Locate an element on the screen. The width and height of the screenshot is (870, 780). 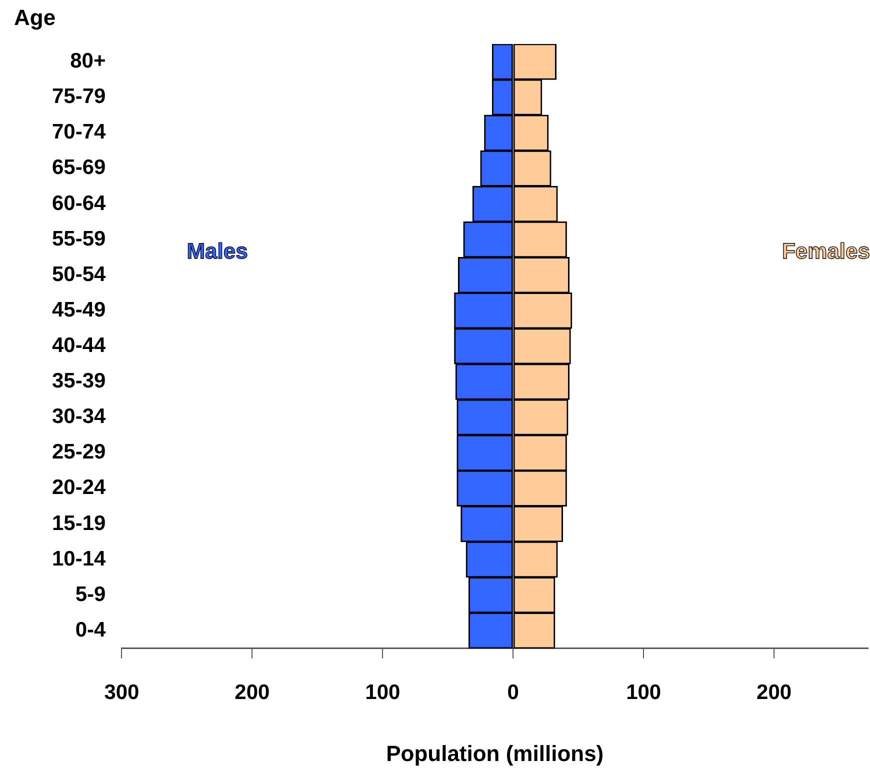
x-axis-title: Population (millions) is located at coordinates (495, 753).